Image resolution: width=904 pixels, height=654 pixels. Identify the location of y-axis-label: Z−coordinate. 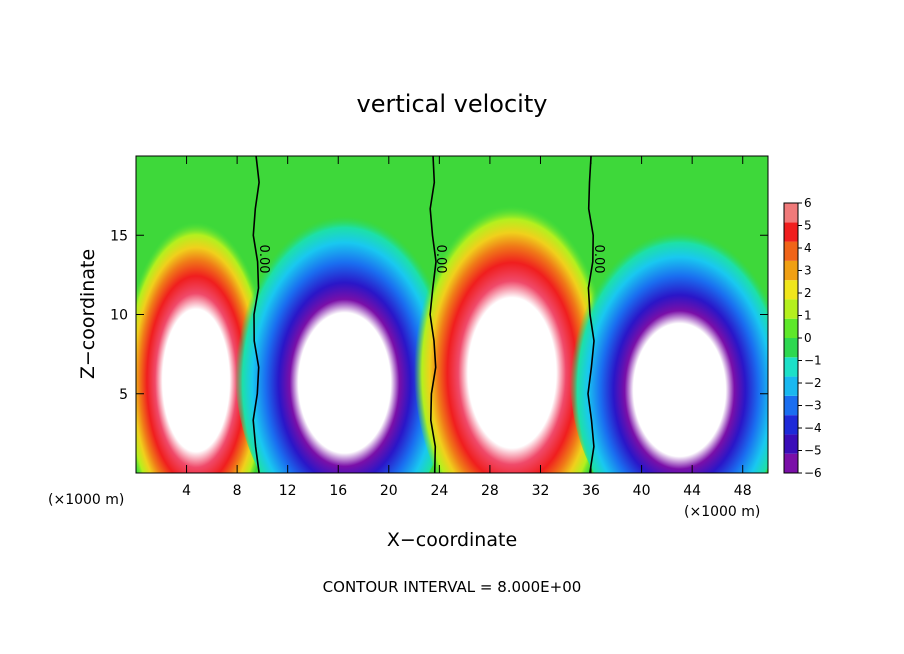
(88, 314).